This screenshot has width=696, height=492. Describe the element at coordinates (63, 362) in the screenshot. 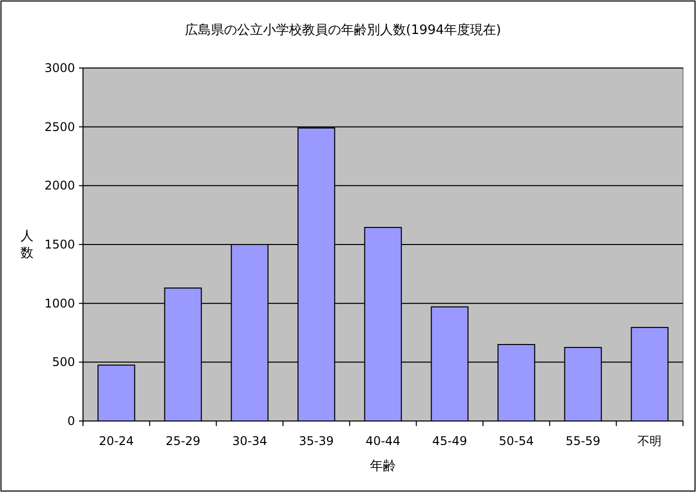

I see `y-tick-label: 500` at that location.